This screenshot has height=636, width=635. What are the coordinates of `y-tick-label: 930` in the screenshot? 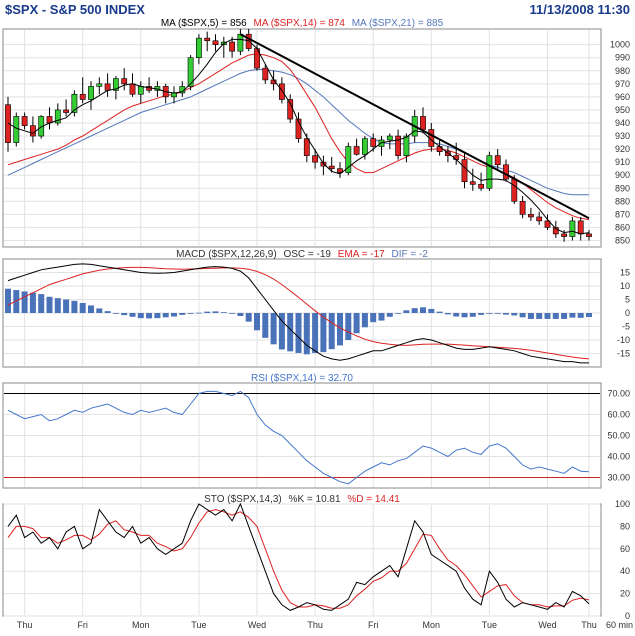 It's located at (622, 136).